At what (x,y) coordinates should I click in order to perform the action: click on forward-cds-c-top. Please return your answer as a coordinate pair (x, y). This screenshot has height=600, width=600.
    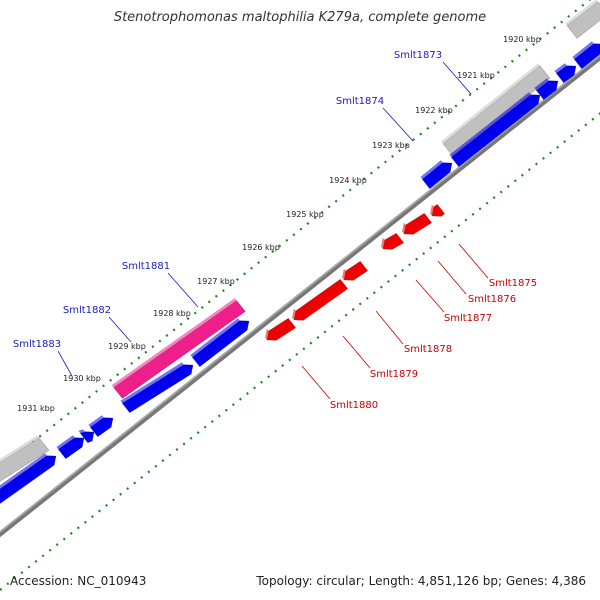
    Looking at the image, I should click on (583, 50).